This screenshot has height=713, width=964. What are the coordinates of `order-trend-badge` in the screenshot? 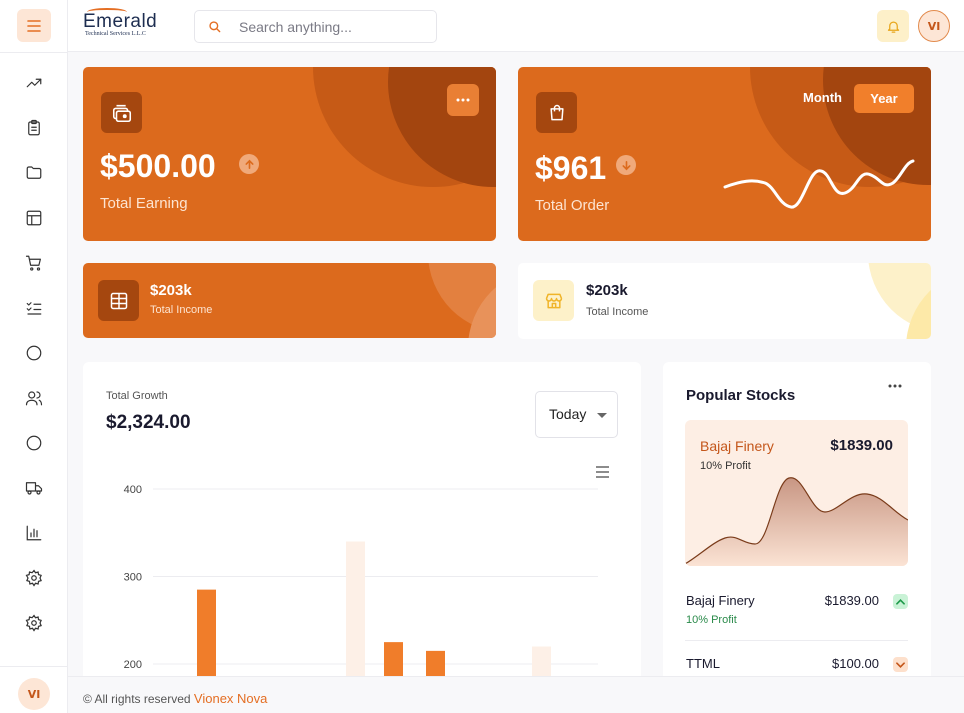 It's located at (626, 165).